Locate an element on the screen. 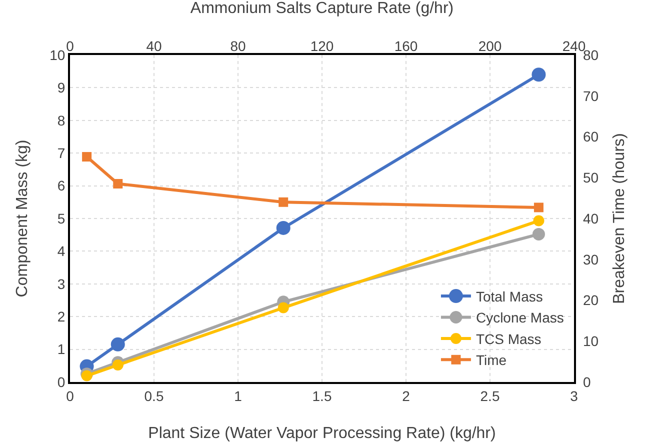  x-axis-title: Plant Size (Water Vapor Processing Rate) (kg/hr) is located at coordinates (322, 433).